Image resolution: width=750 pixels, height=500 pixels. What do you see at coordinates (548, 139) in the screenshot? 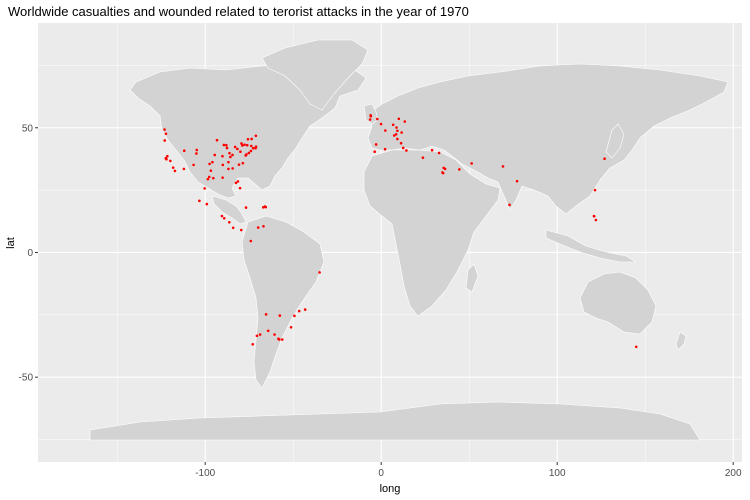
I see `land-eurasia` at bounding box center [548, 139].